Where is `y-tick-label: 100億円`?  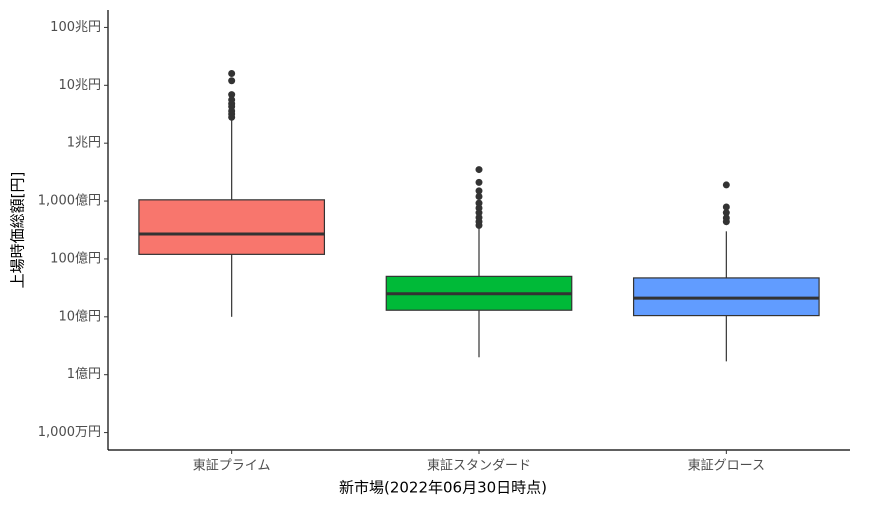 y-tick-label: 100億円 is located at coordinates (75, 258).